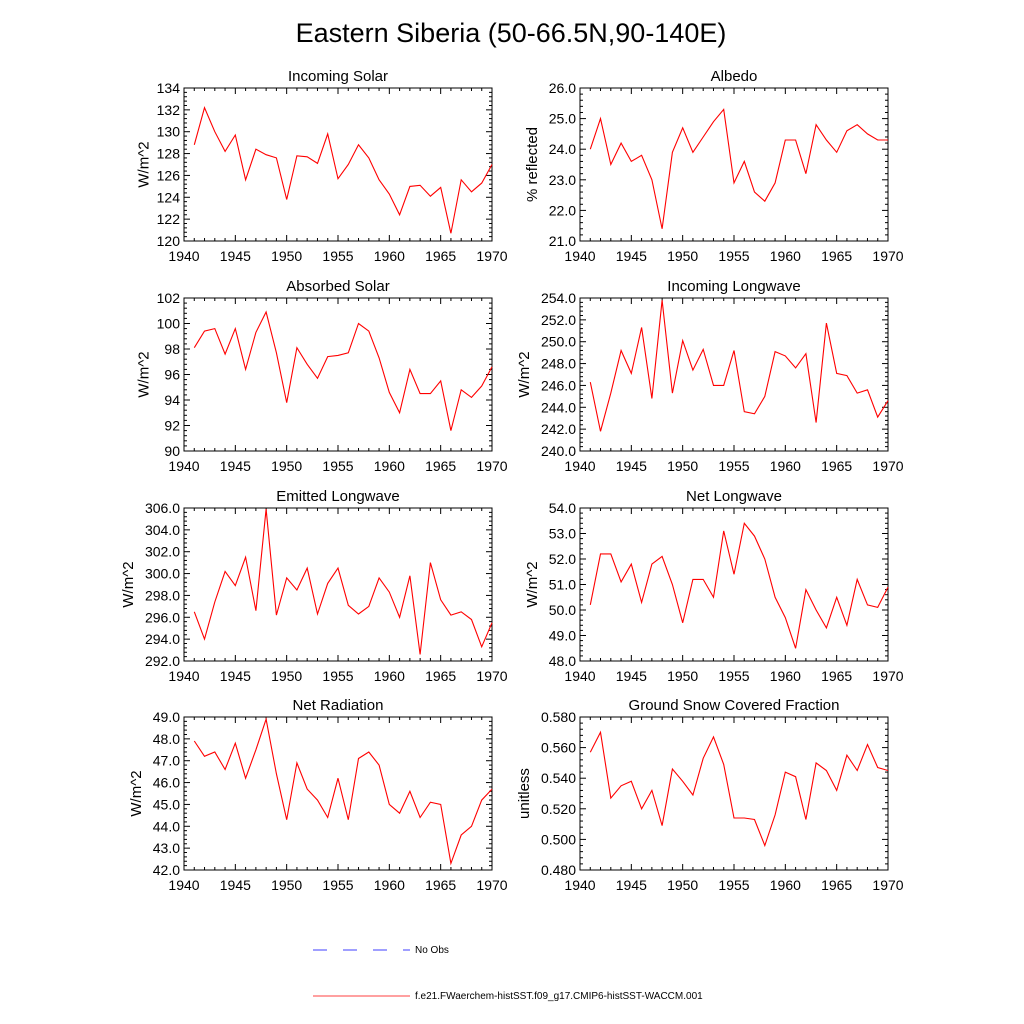 This screenshot has height=1024, width=1024. Describe the element at coordinates (558, 320) in the screenshot. I see `y-tick-label: 252.0` at that location.